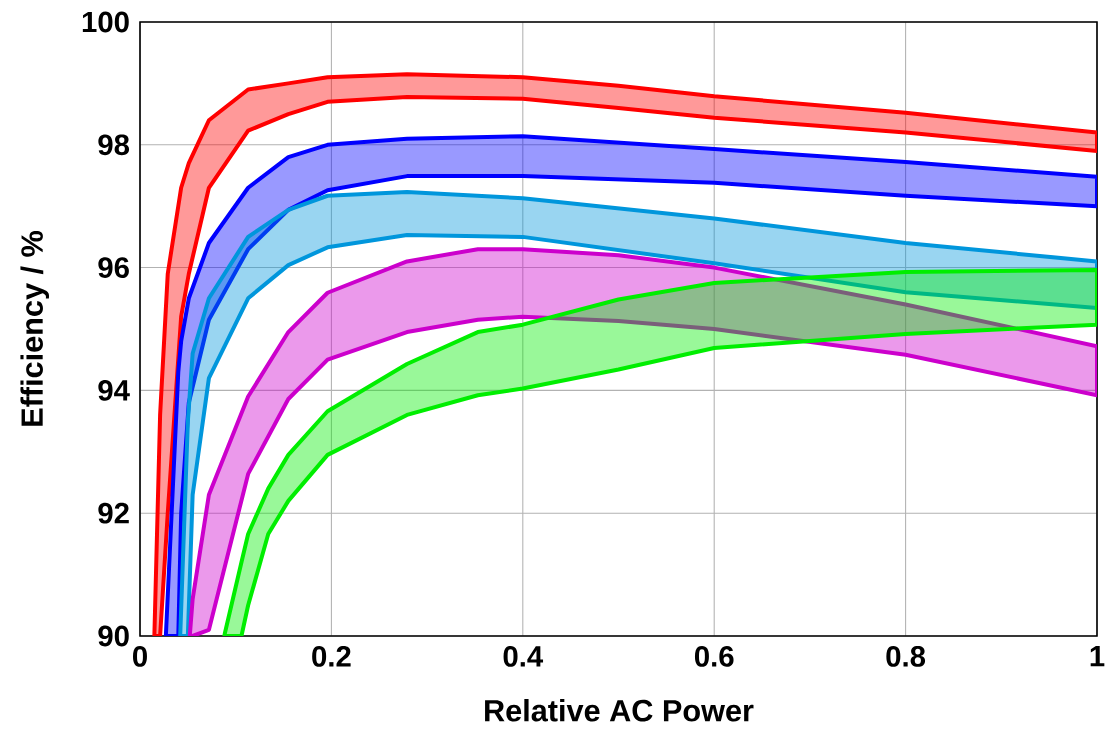  Describe the element at coordinates (113, 636) in the screenshot. I see `y-tick-label: 90` at that location.